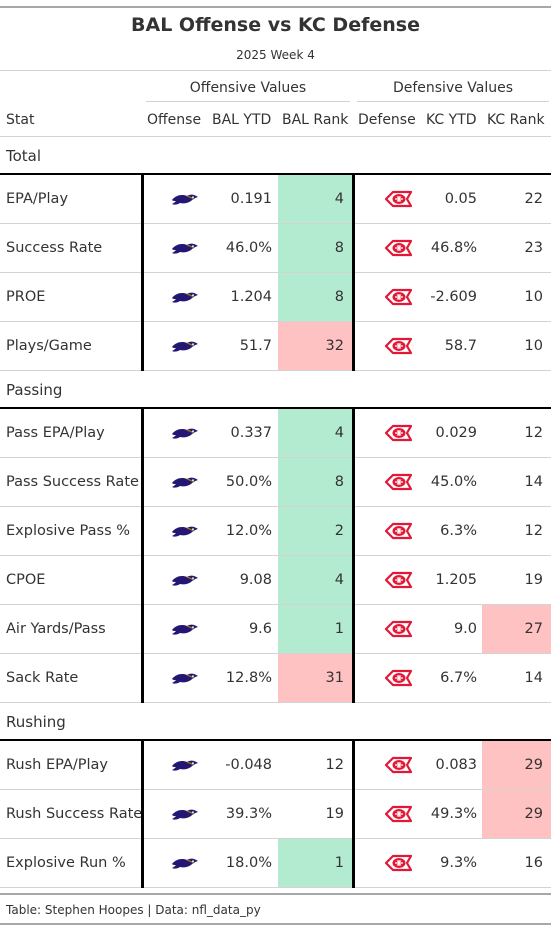 This screenshot has height=926, width=551. What do you see at coordinates (458, 531) in the screenshot?
I see `kc-ytd-value: 6.3%` at bounding box center [458, 531].